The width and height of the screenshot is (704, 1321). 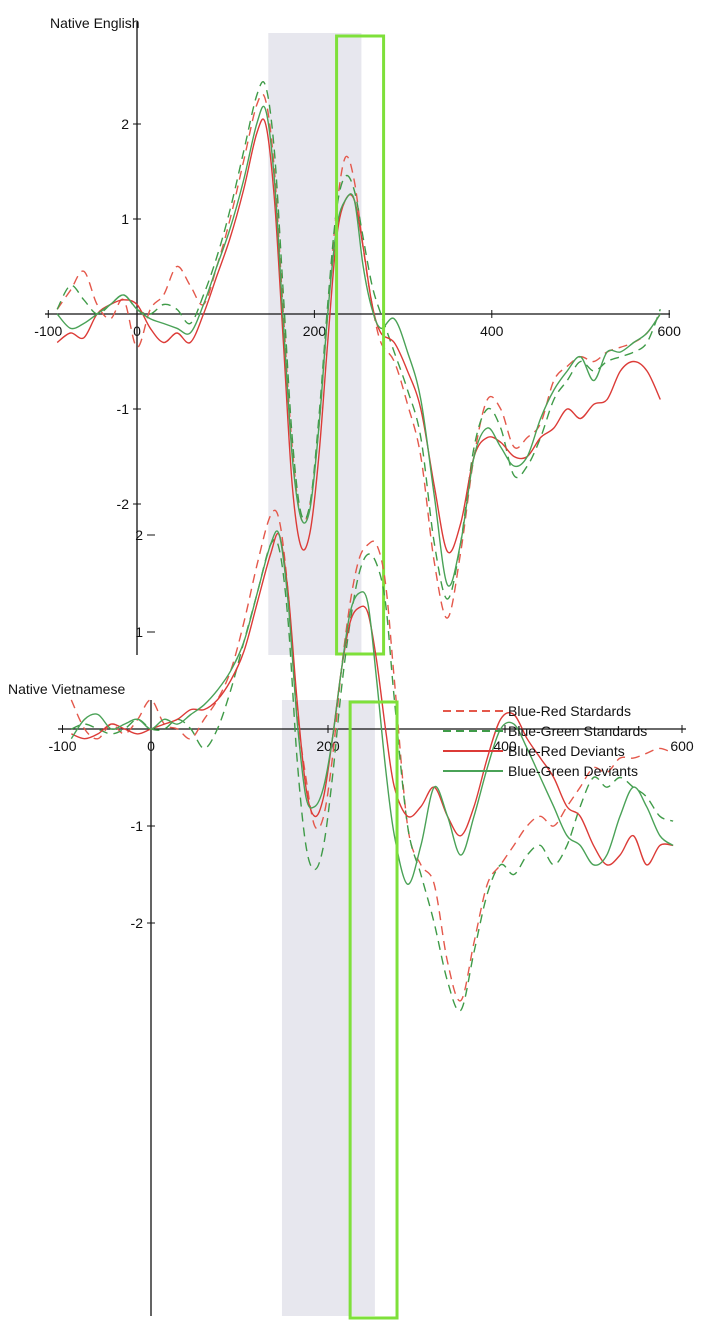 I want to click on chart-title: Native Vietnamese, so click(x=66, y=689).